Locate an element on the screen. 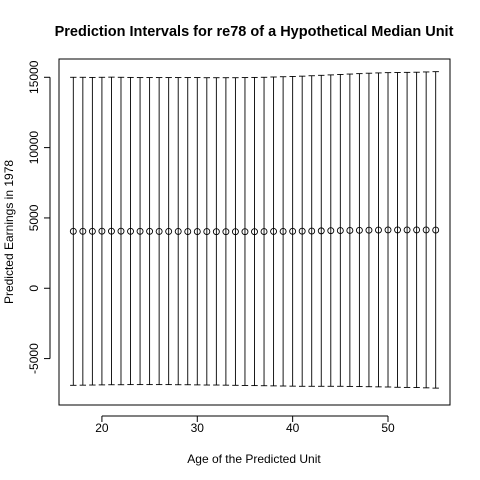 Image resolution: width=480 pixels, height=480 pixels. x-tick-label: 20 is located at coordinates (102, 428).